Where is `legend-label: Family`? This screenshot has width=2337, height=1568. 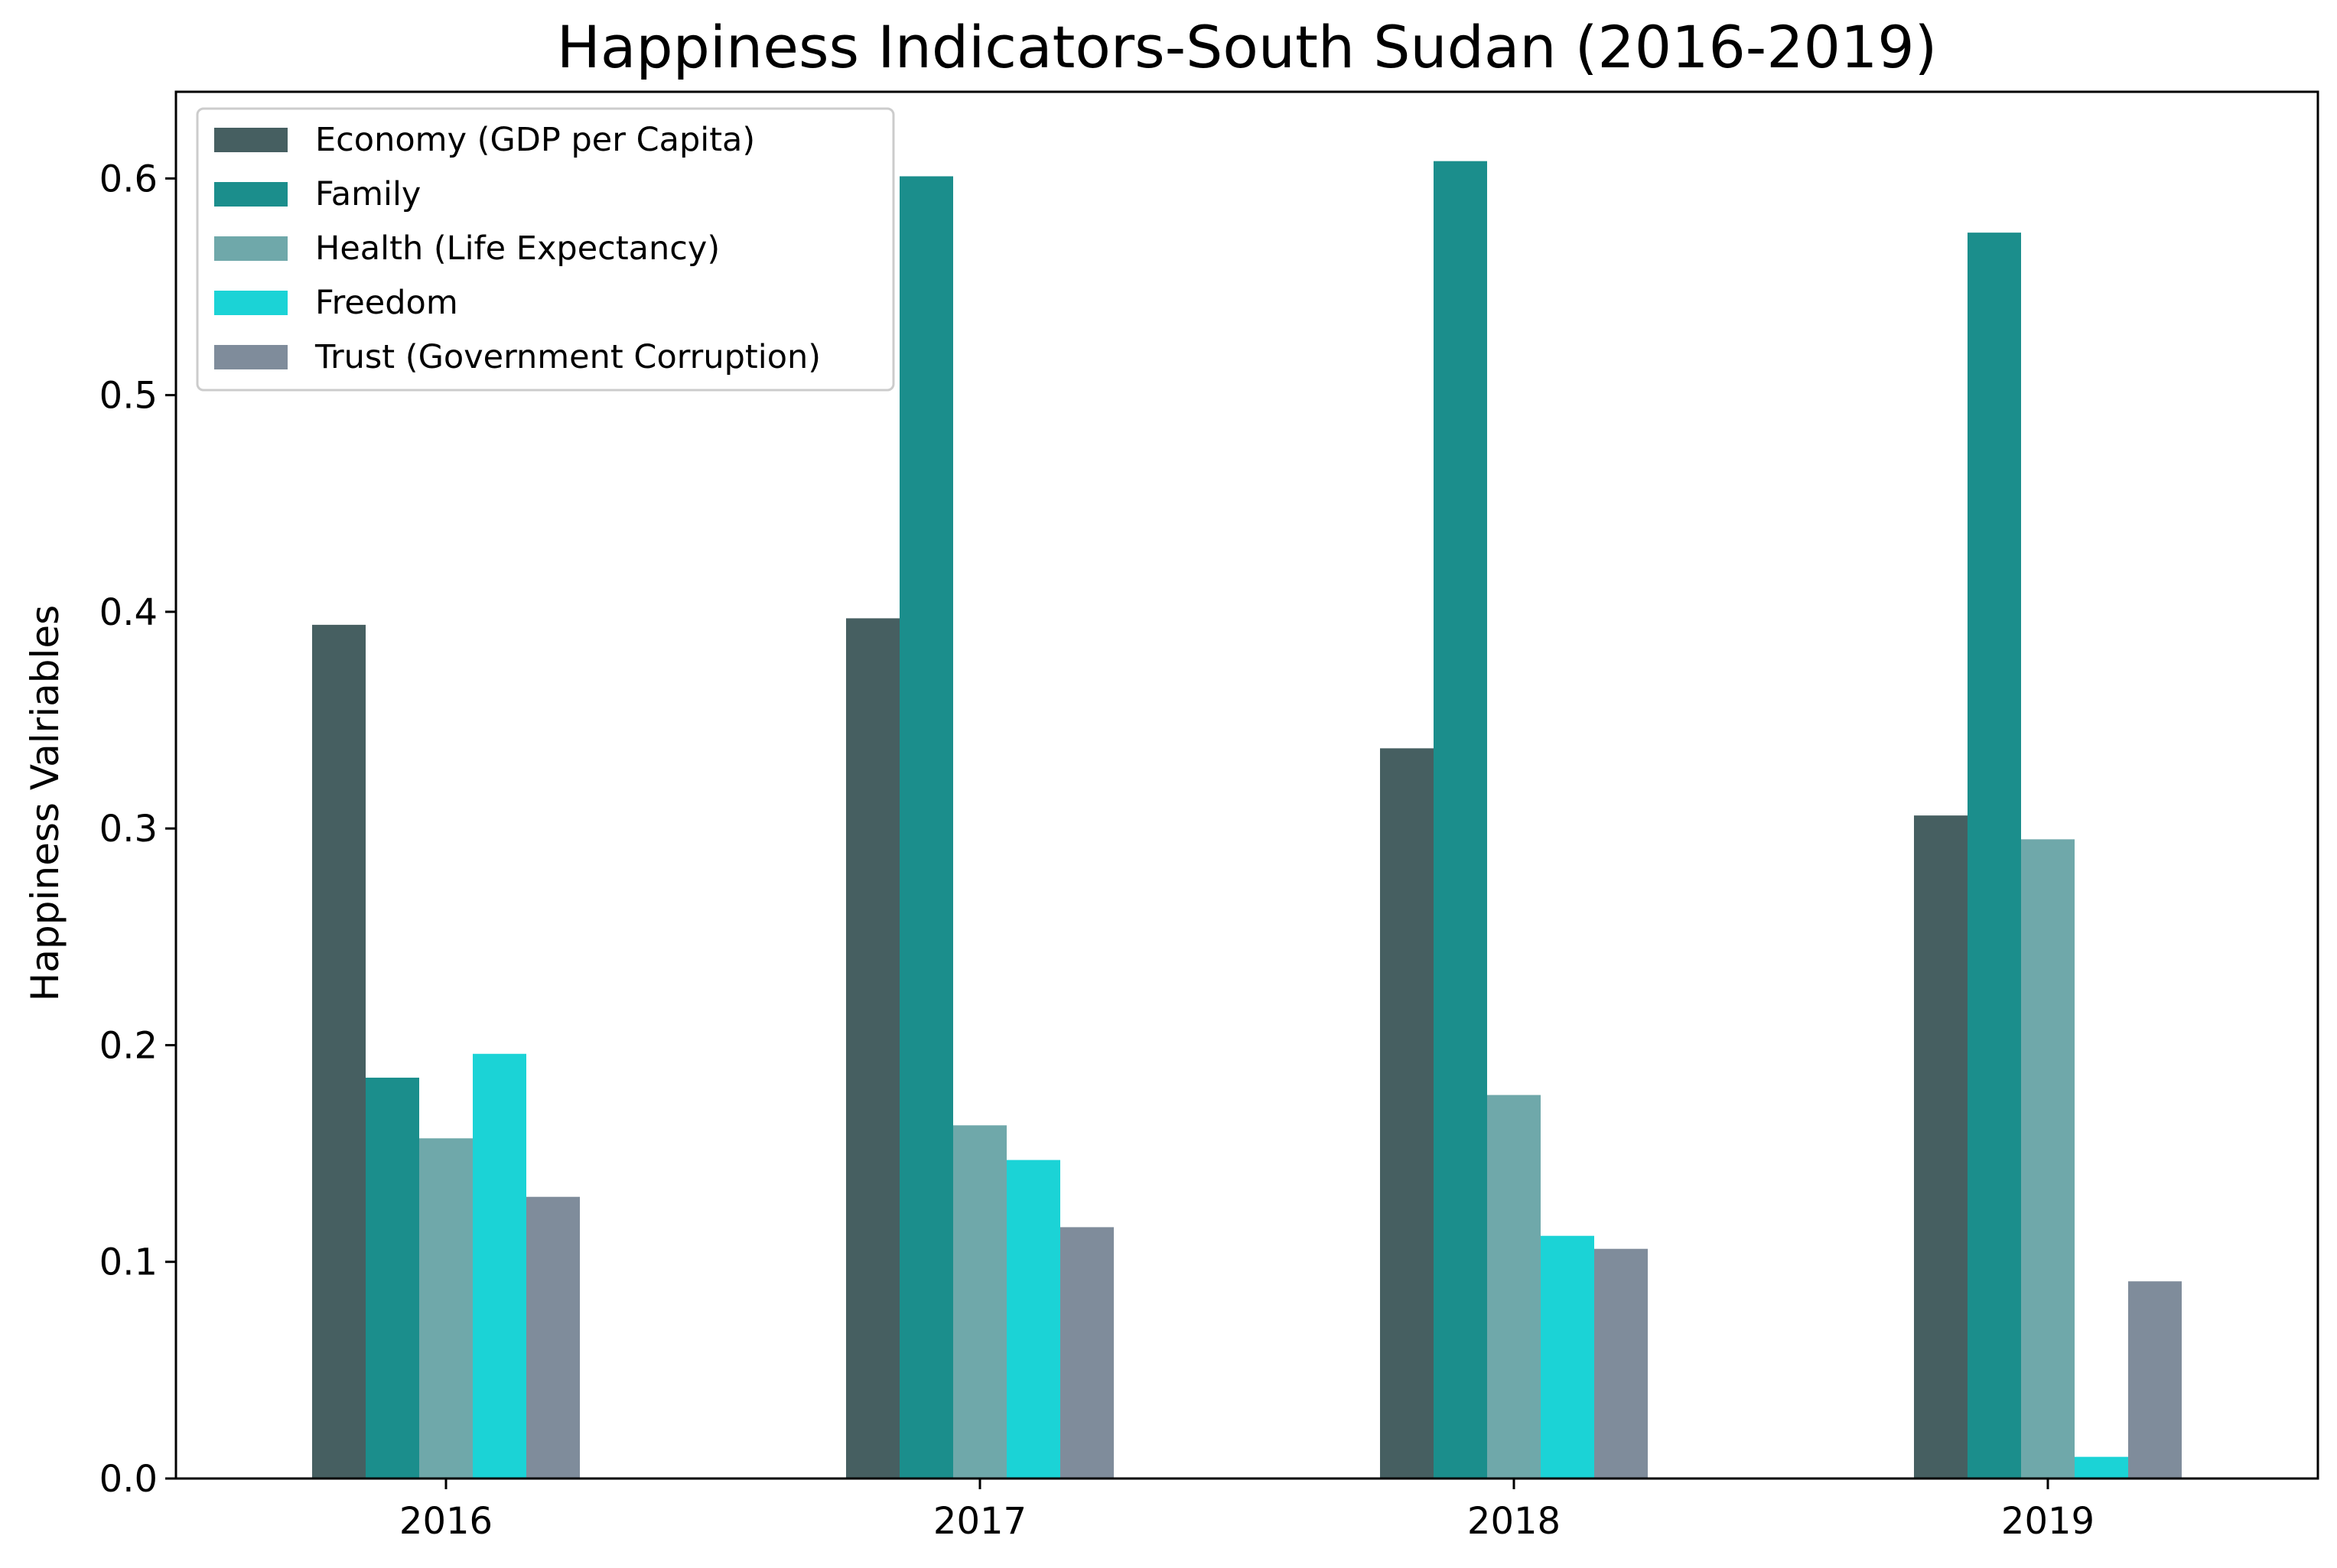
legend-label: Family is located at coordinates (368, 194).